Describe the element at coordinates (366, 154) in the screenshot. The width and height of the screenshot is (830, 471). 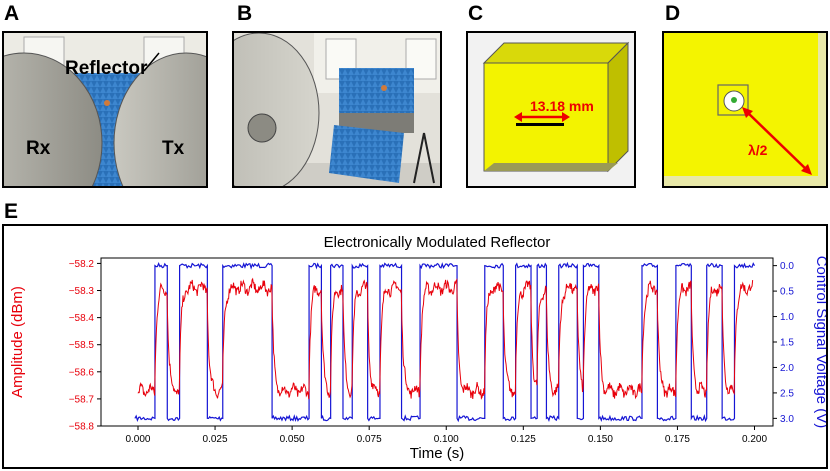
I see `absorber-foam-front` at that location.